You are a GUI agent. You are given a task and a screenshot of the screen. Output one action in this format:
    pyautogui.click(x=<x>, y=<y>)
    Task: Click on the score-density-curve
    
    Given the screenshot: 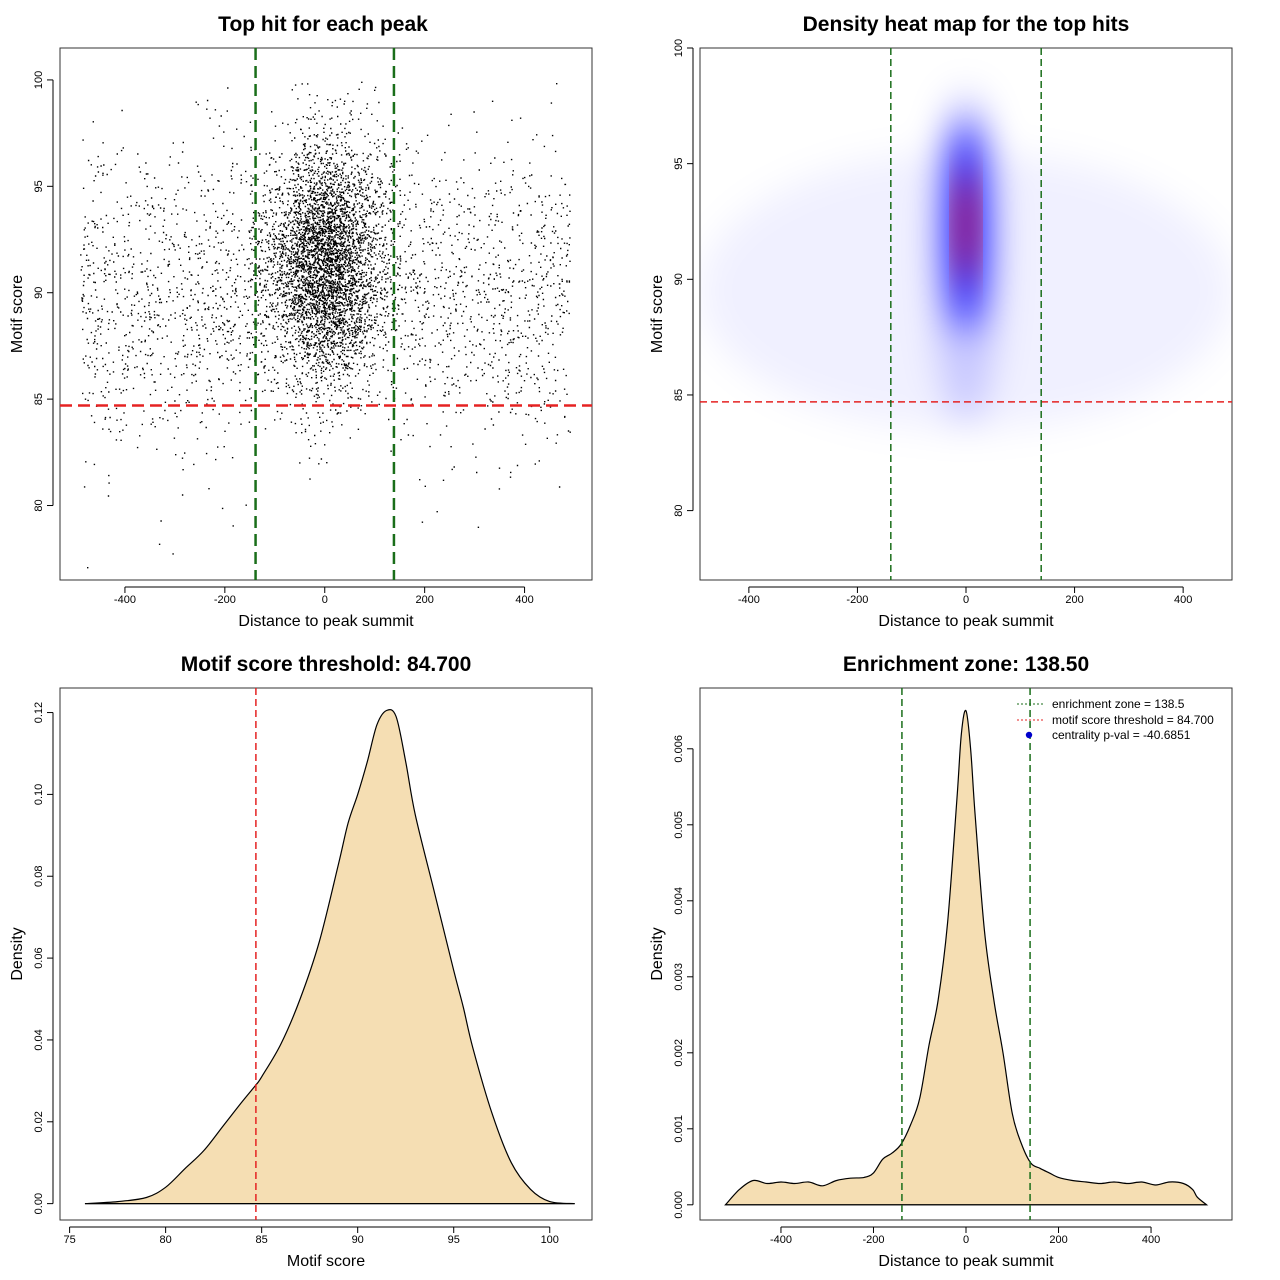 What is the action you would take?
    pyautogui.click(x=329, y=956)
    